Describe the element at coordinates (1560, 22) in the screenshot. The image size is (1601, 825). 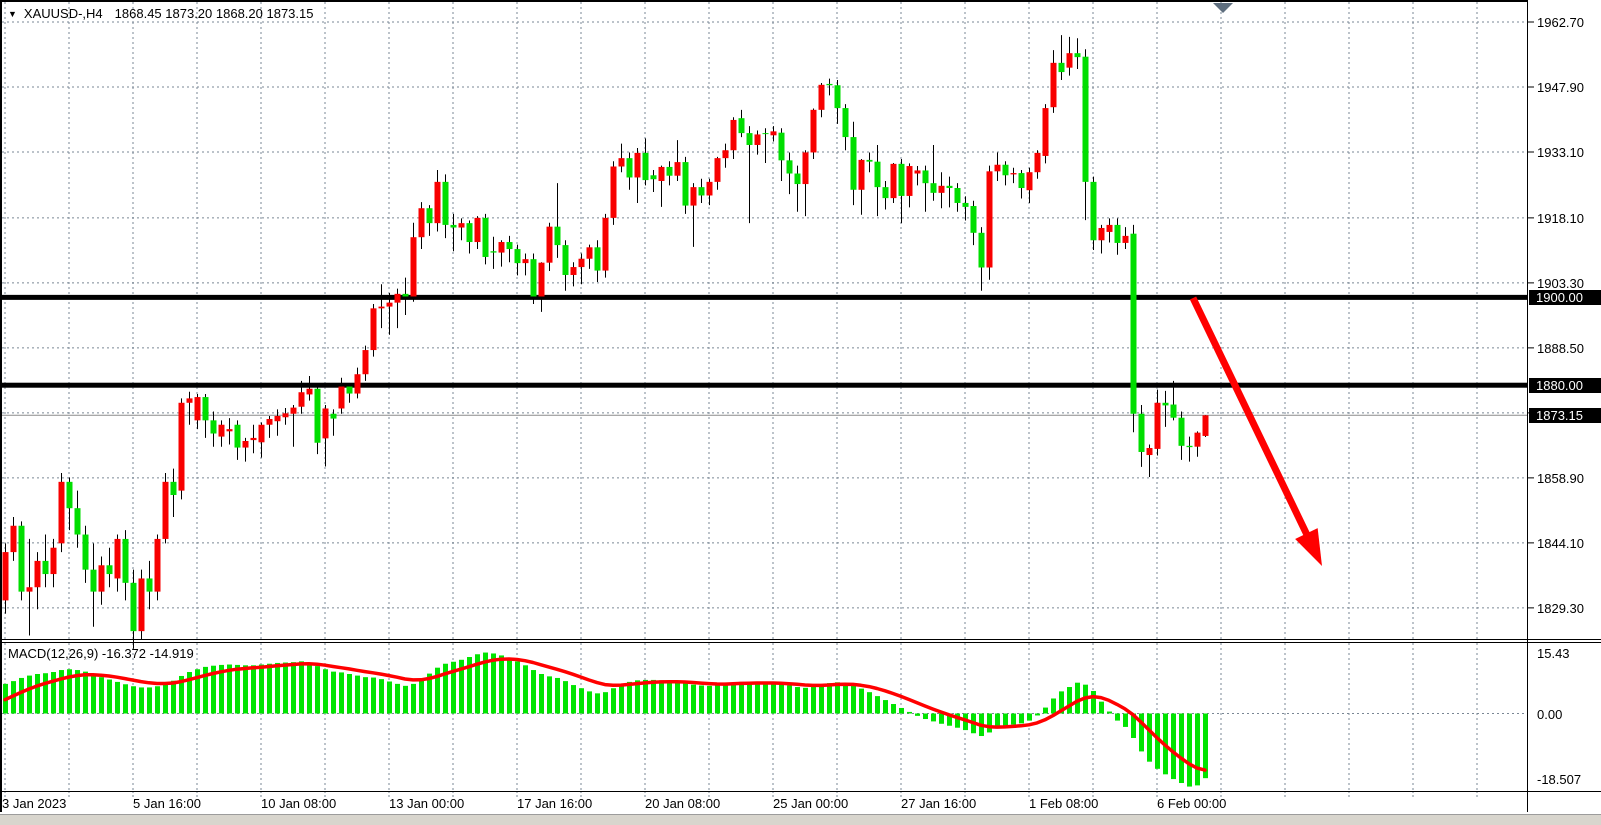
I see `price-tick-label: 1962.70` at that location.